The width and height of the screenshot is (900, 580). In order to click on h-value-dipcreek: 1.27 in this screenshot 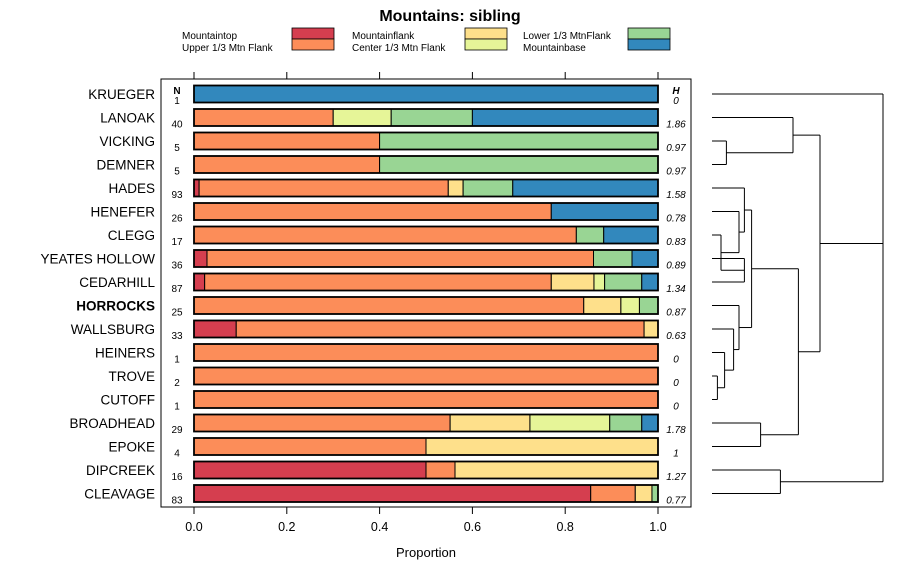, I will do `click(676, 477)`.